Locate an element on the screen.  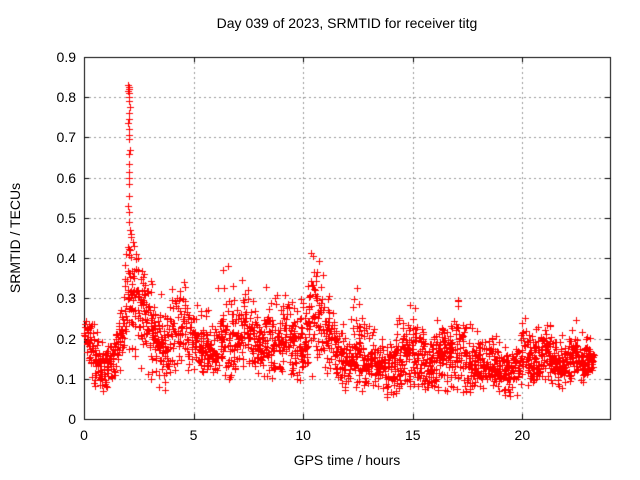
y-tick-label: 0.3 is located at coordinates (66, 298).